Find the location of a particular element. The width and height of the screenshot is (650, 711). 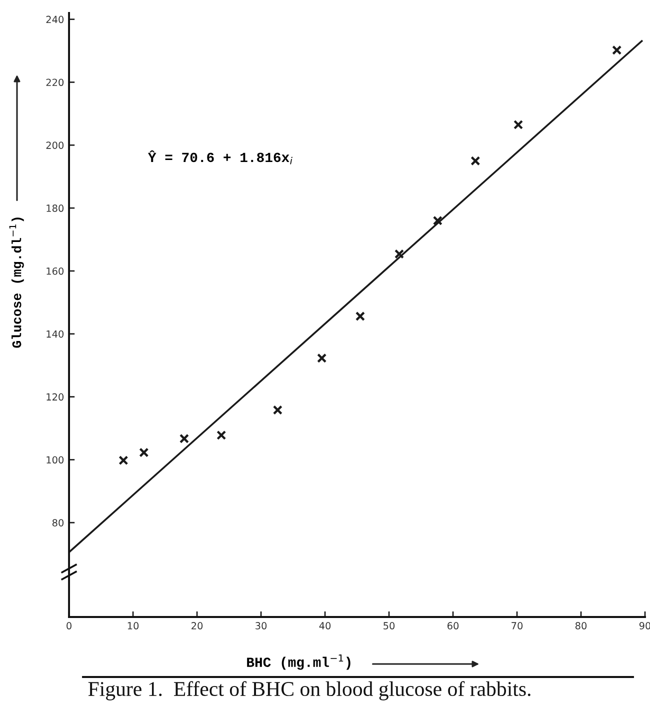

text: Figure 1. Effect of BHC on blood glucose of rabbits. is located at coordinates (309, 690).